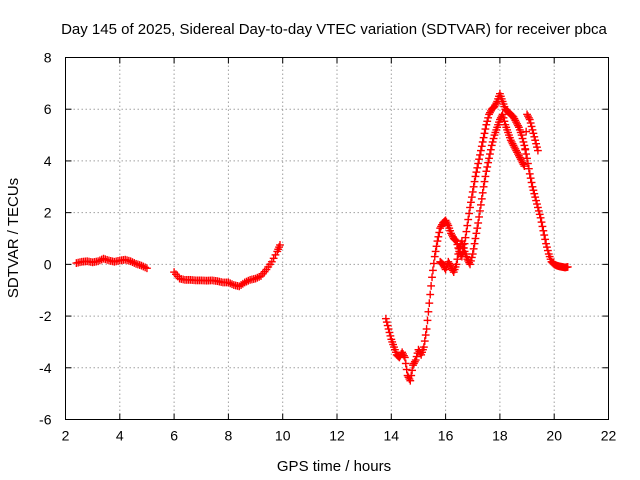  What do you see at coordinates (446, 436) in the screenshot?
I see `x-tick-label: 16` at bounding box center [446, 436].